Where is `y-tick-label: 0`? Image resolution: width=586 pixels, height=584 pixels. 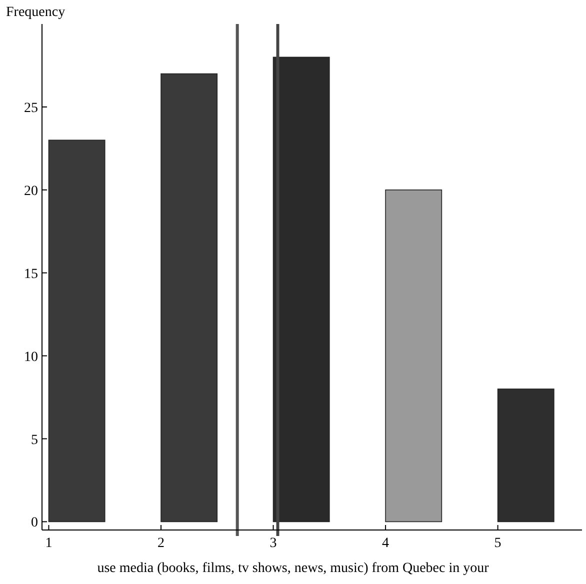 y-tick-label: 0 is located at coordinates (34, 523).